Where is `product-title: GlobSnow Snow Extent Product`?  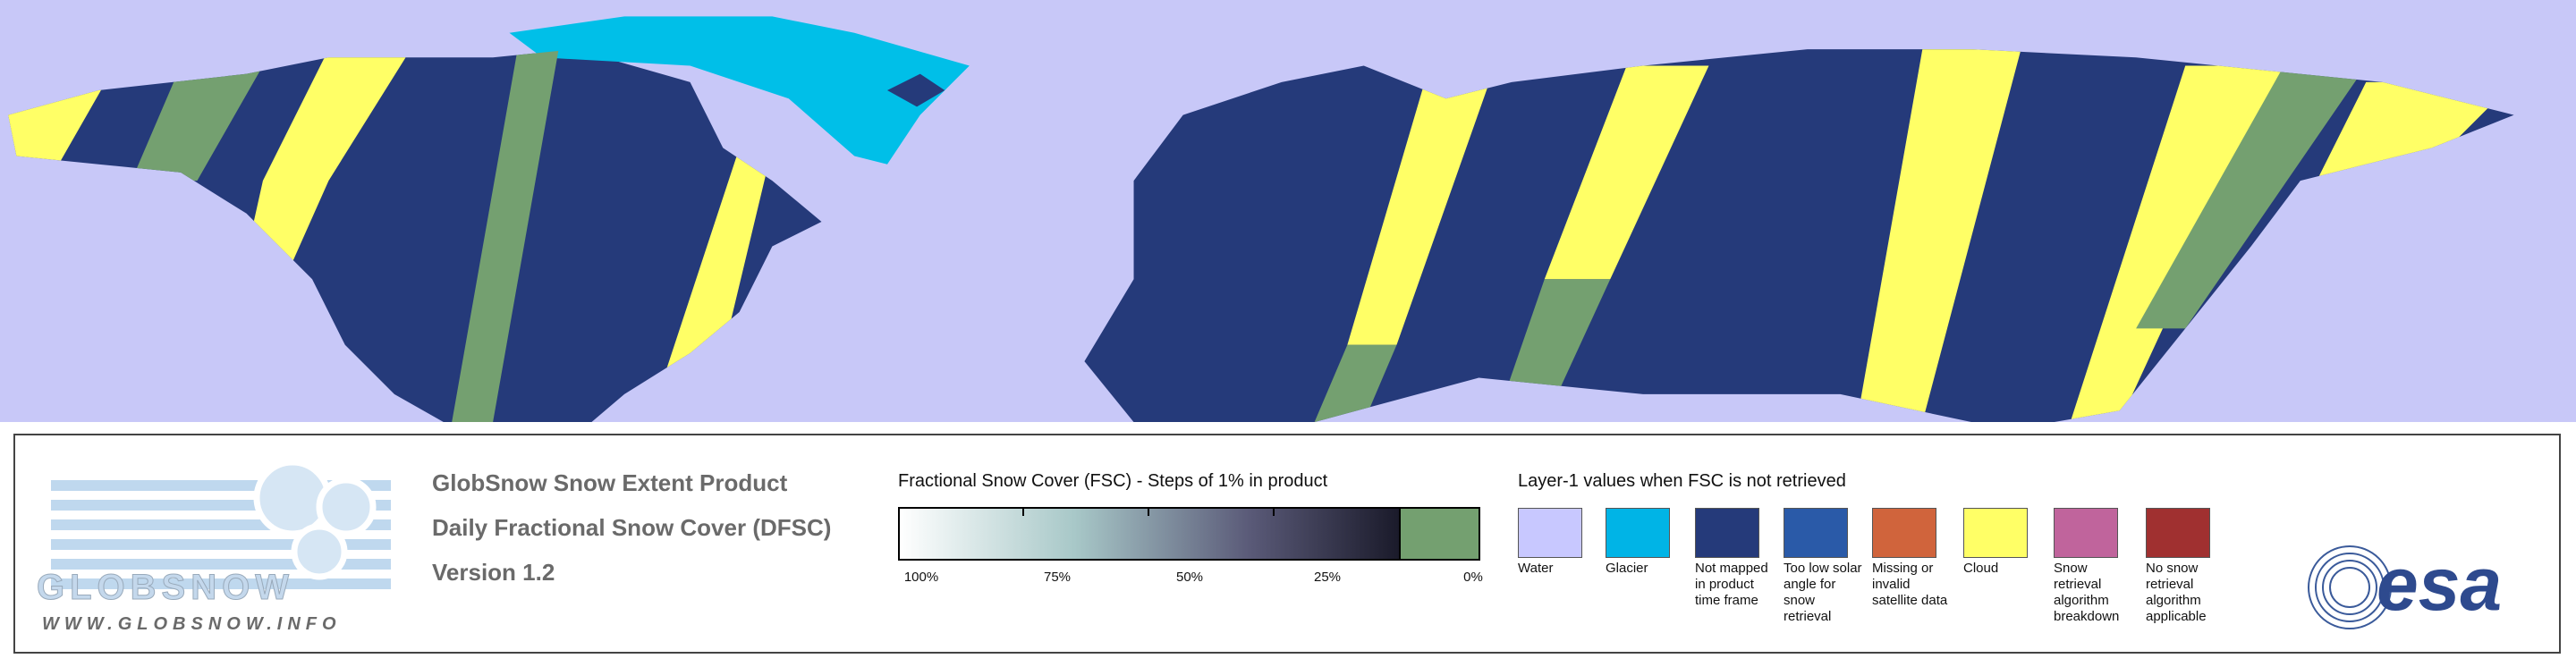
product-title: GlobSnow Snow Extent Product is located at coordinates (610, 483).